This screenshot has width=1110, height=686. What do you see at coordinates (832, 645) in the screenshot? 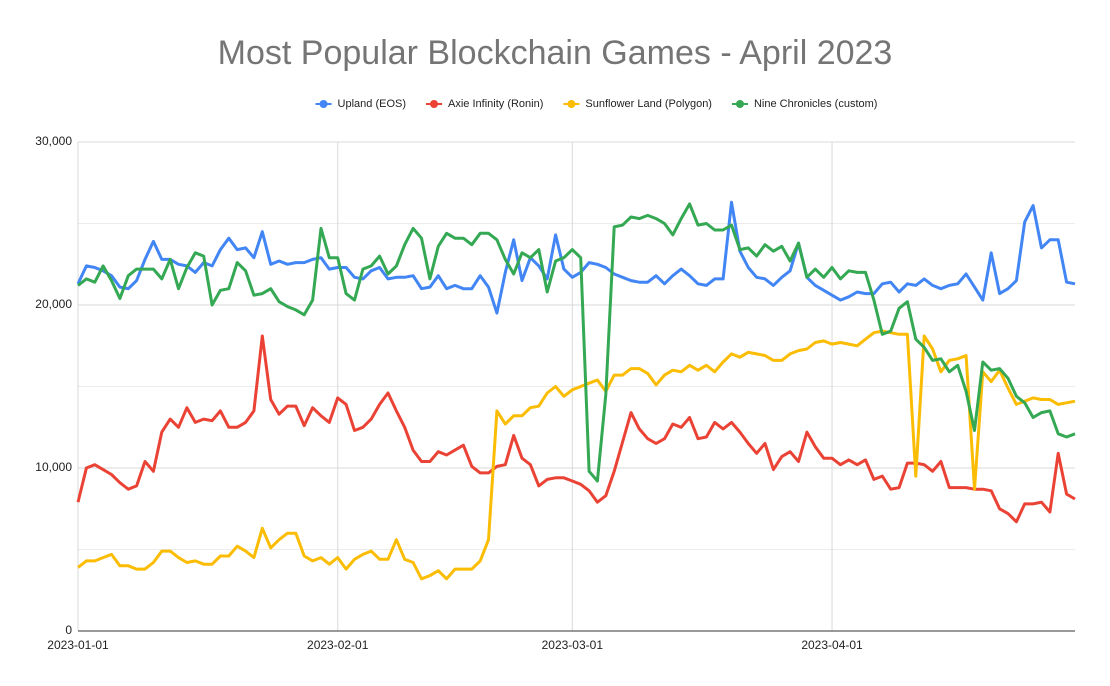
I see `x-tick-label: 2023-04-01` at bounding box center [832, 645].